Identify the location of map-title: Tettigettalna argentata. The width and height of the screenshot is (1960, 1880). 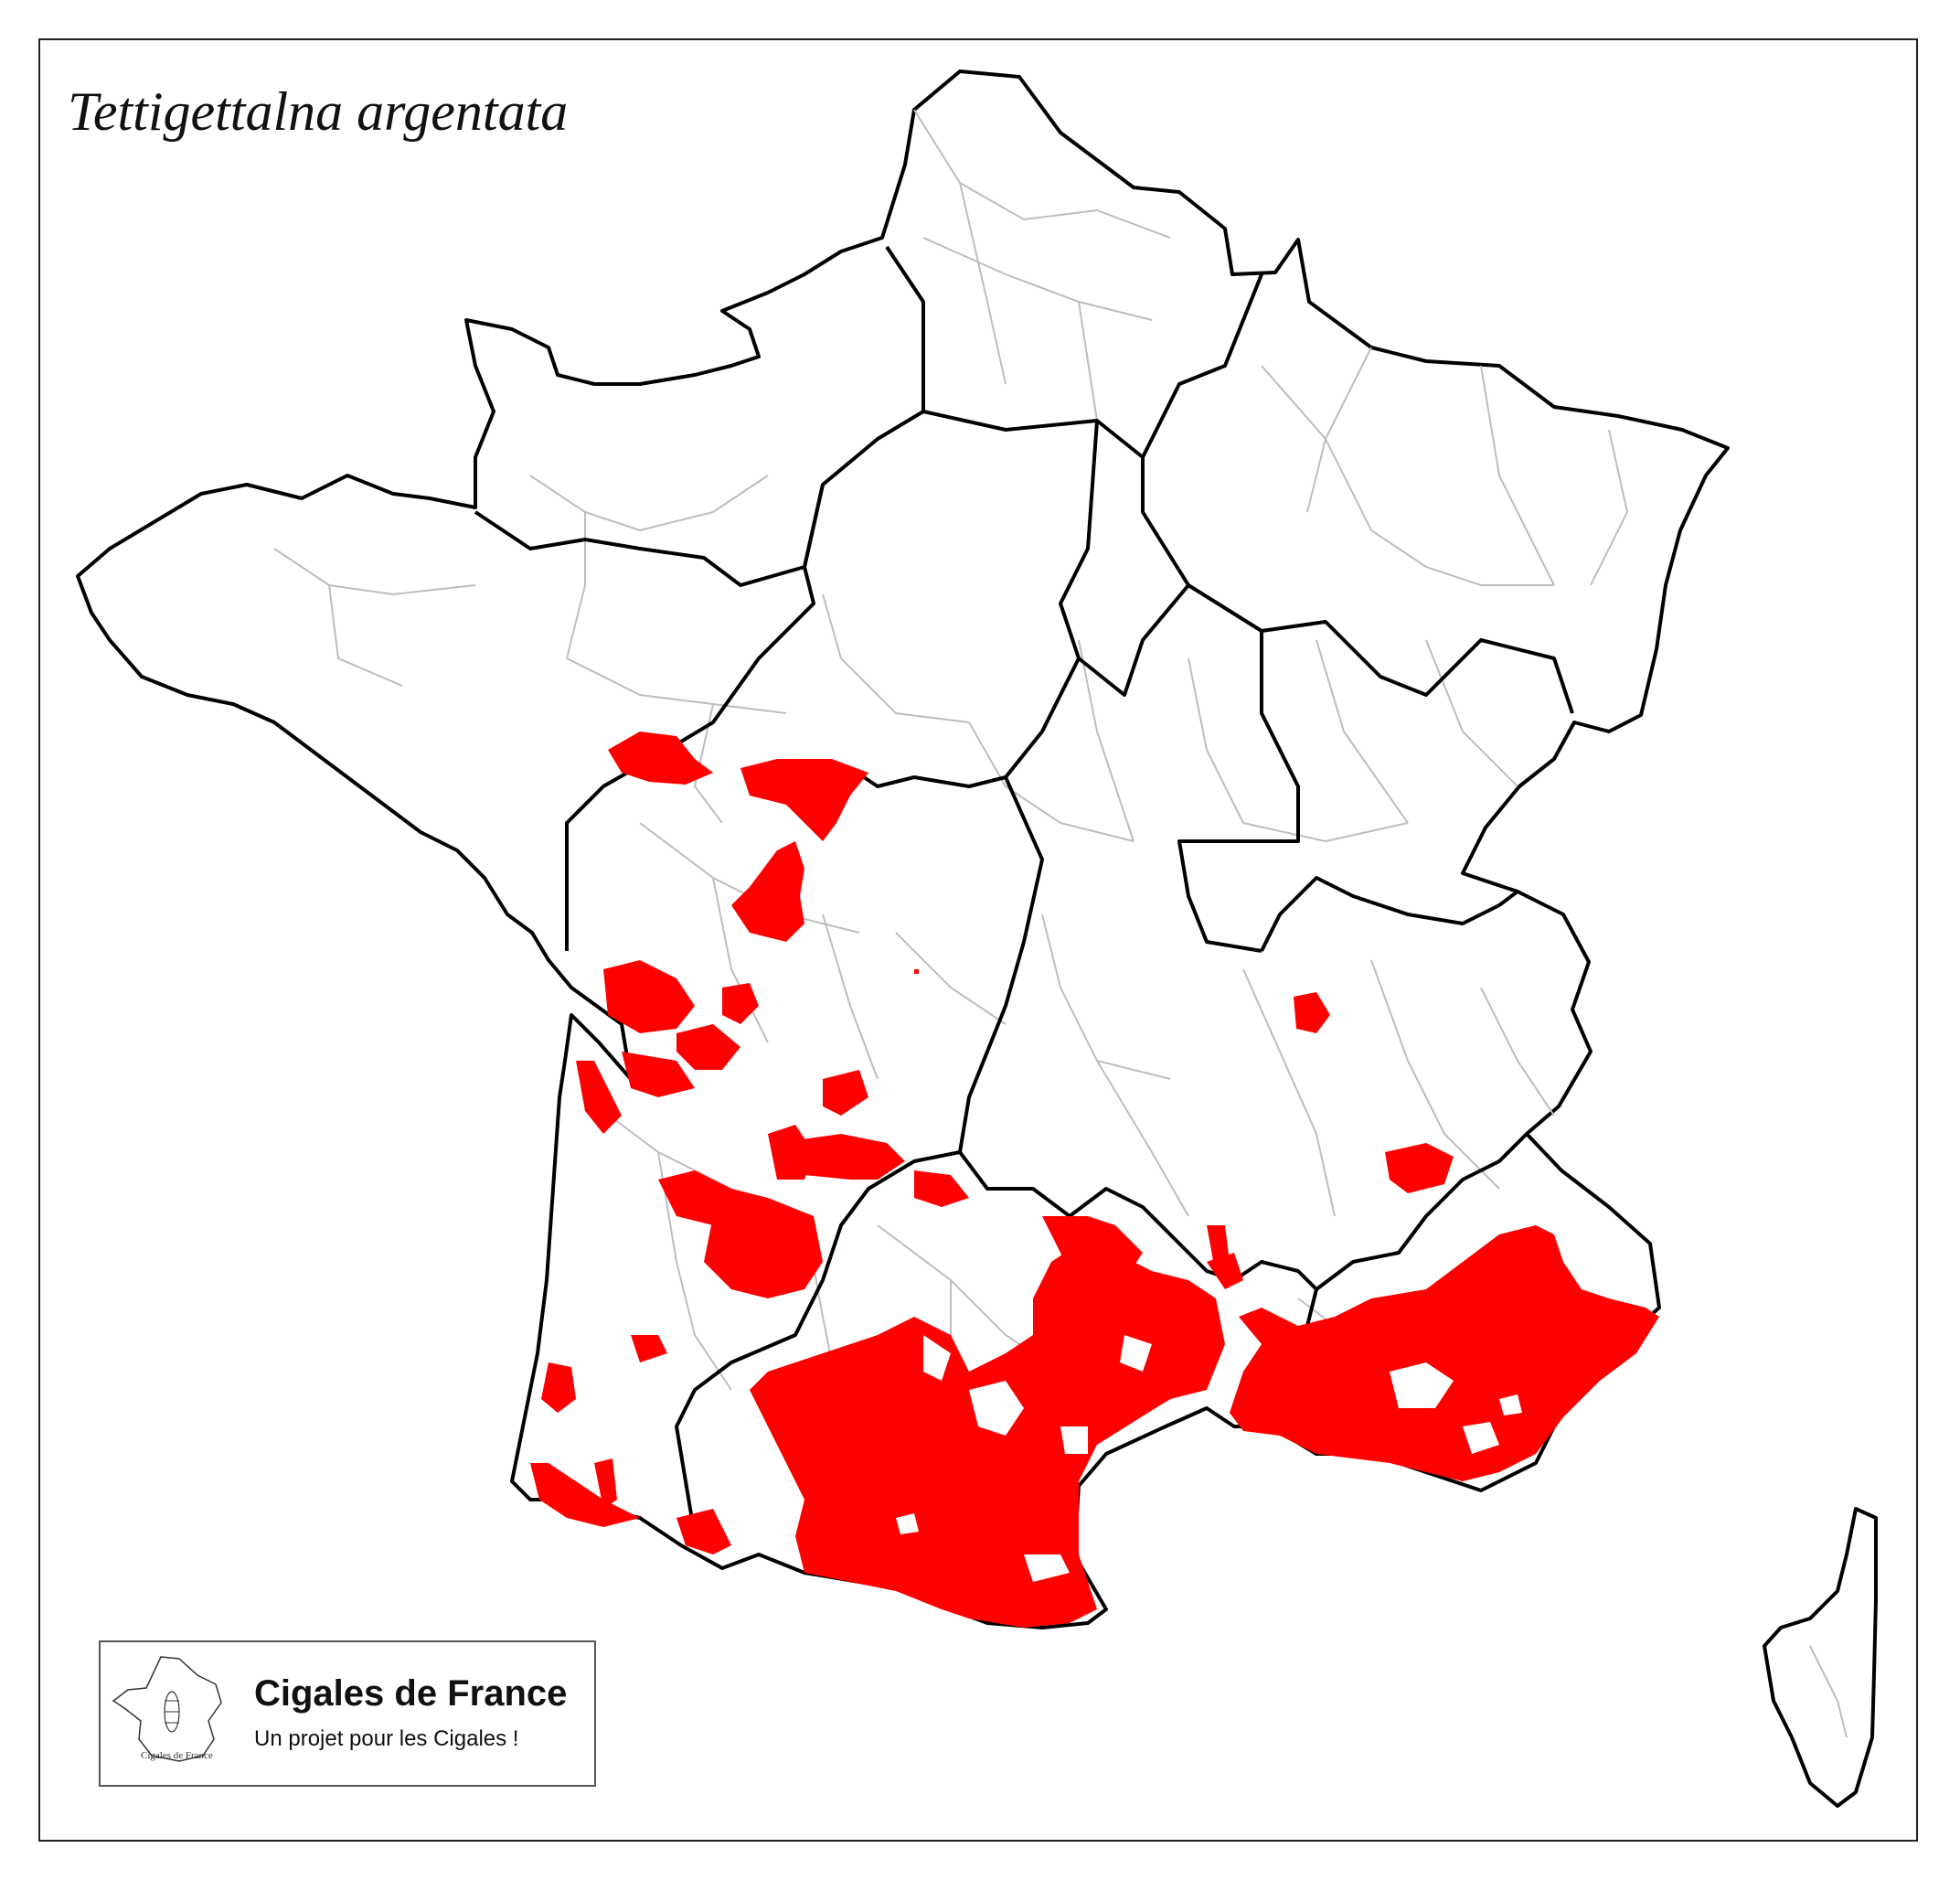
(318, 111).